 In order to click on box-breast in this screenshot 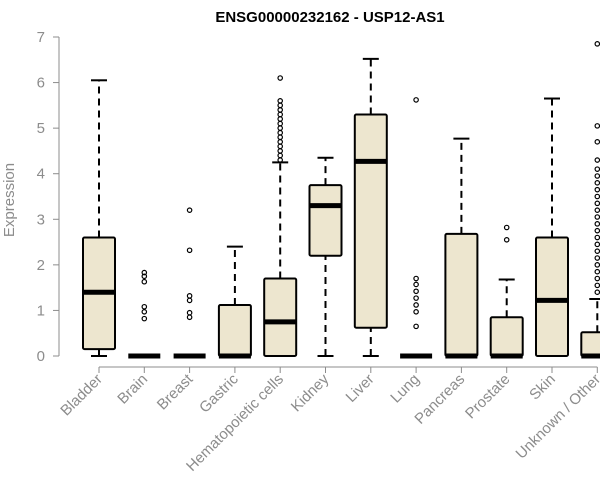, I will do `click(189, 283)`.